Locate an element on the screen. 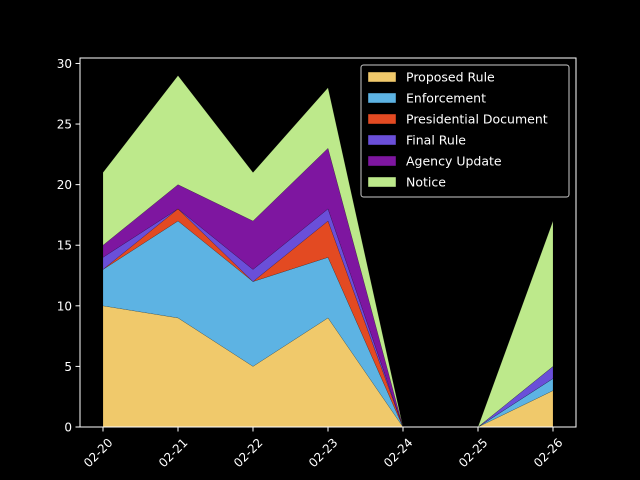 This screenshot has height=480, width=640. legend-label-final-rule: Final Rule is located at coordinates (436, 140).